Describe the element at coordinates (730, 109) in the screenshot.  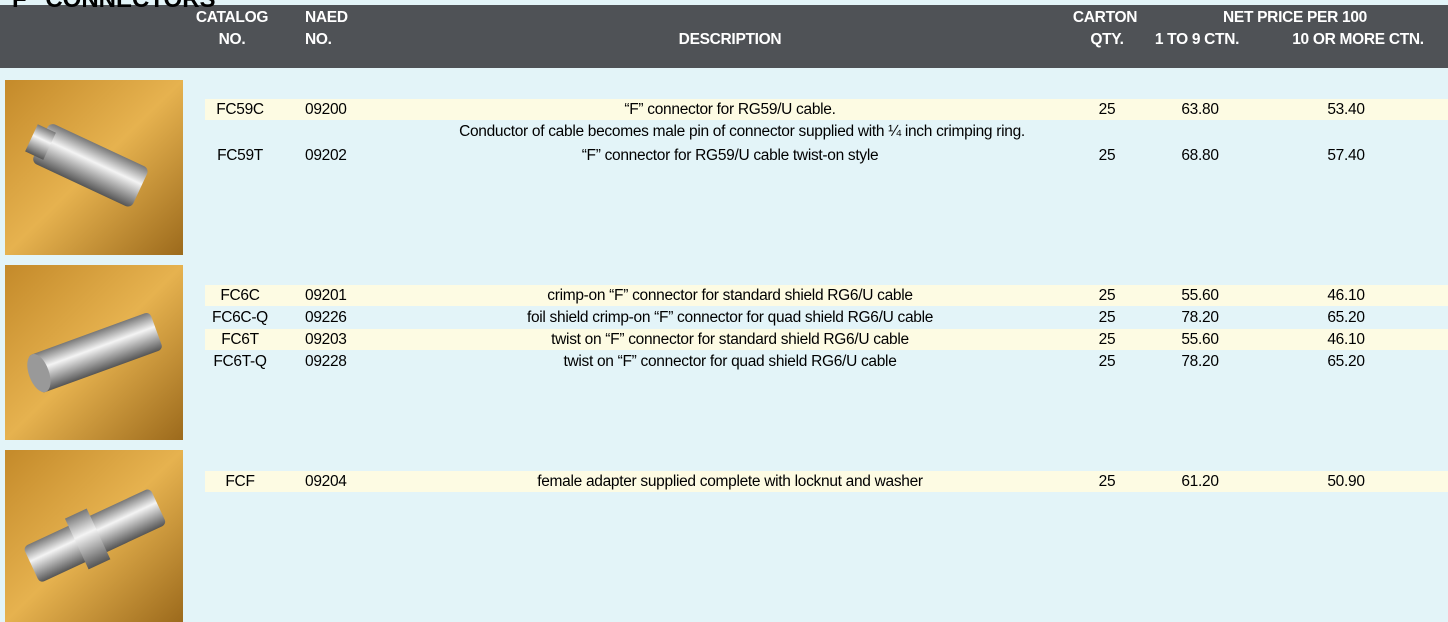
I see `description: “F” connector for RG59/U cable.` at that location.